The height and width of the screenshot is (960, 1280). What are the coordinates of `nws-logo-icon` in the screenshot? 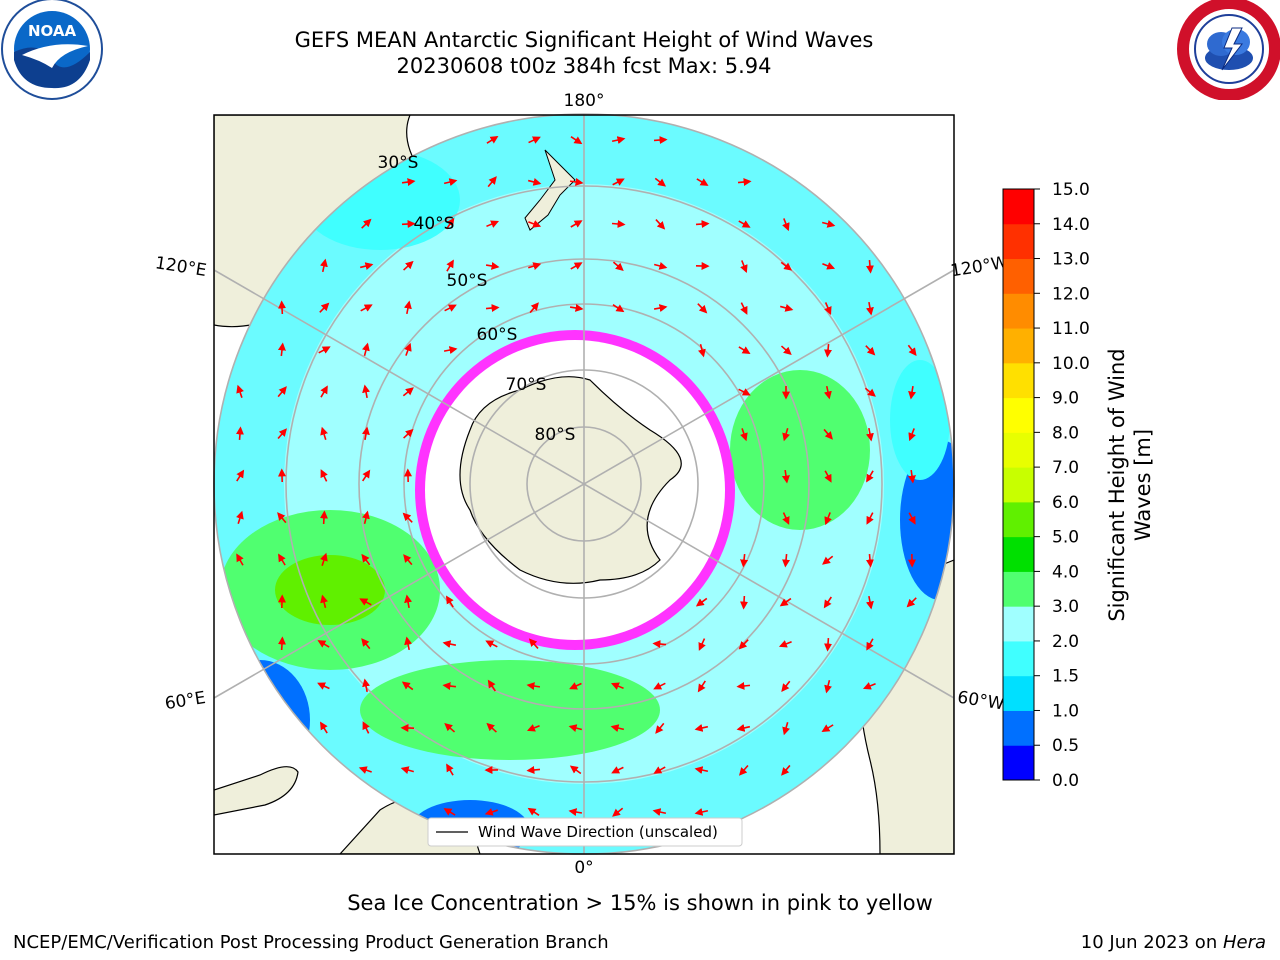 It's located at (1228, 50).